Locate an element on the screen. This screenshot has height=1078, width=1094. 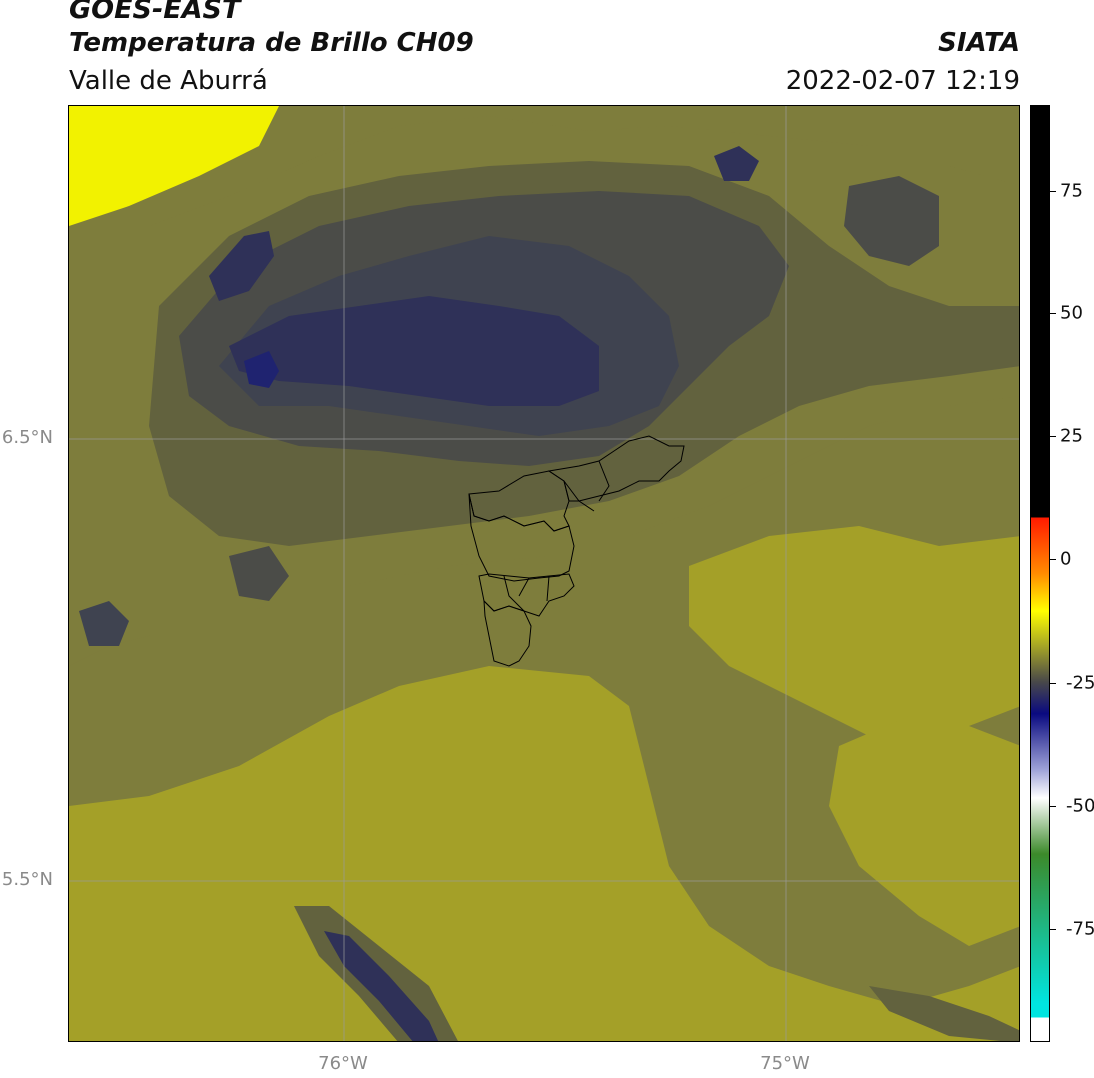
cell-west-mid is located at coordinates (259, 573).